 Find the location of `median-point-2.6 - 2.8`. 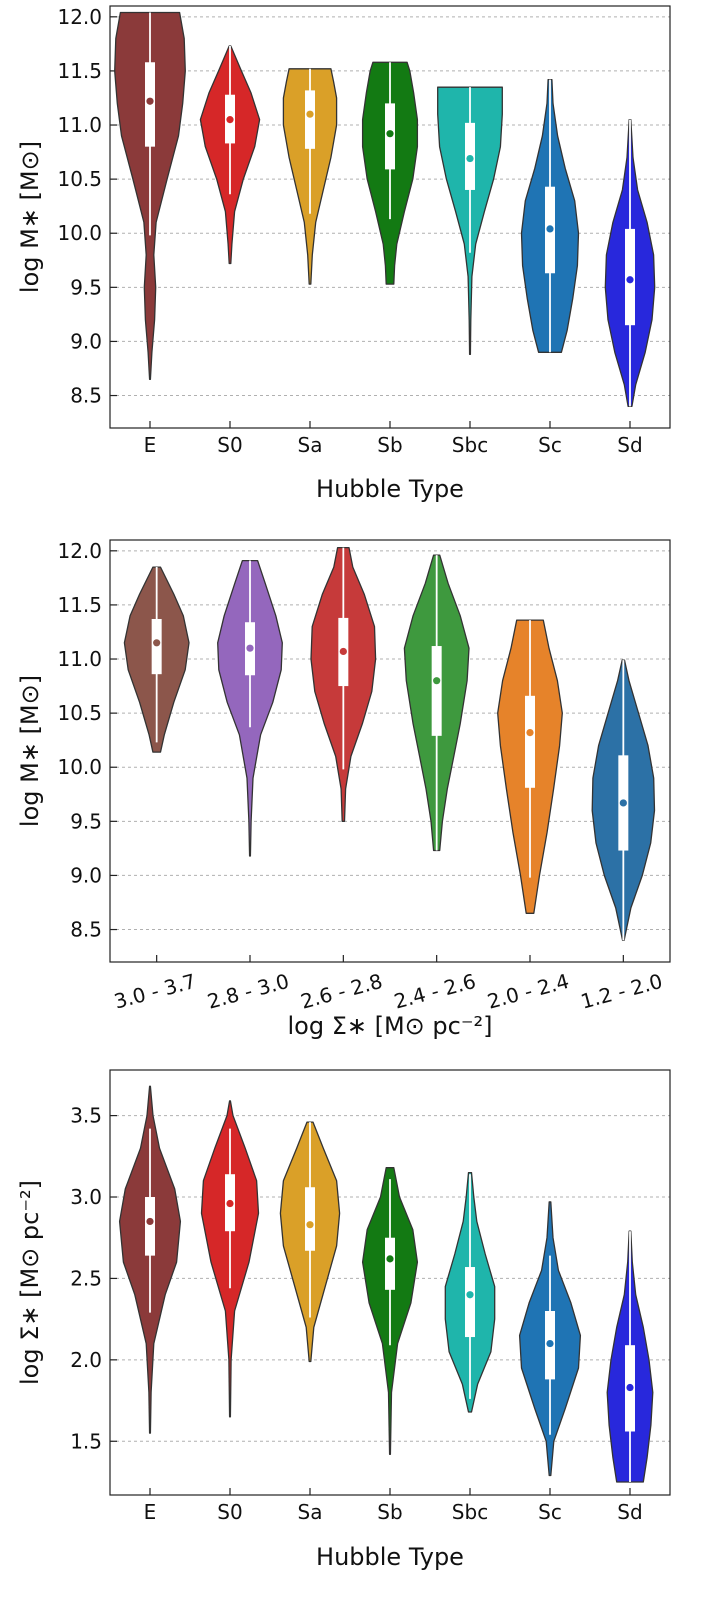

median-point-2.6 - 2.8 is located at coordinates (343, 651).